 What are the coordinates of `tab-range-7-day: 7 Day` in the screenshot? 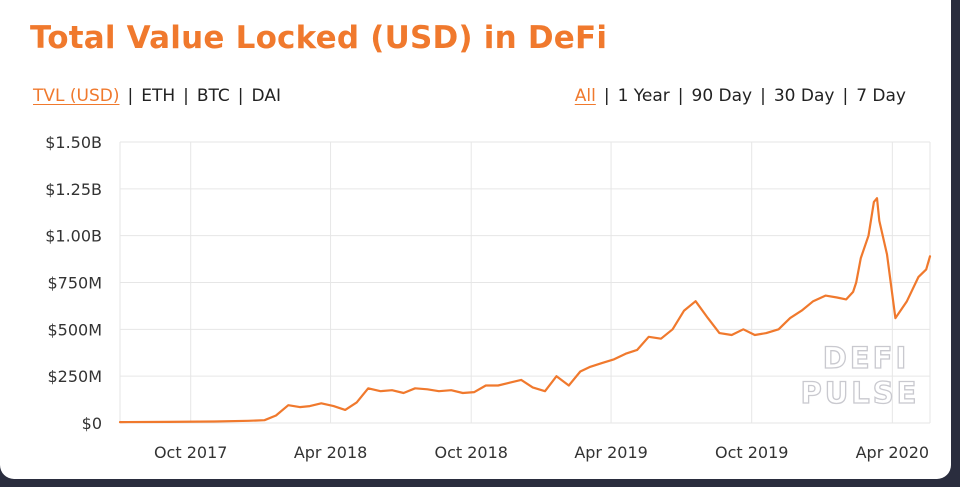 It's located at (881, 96).